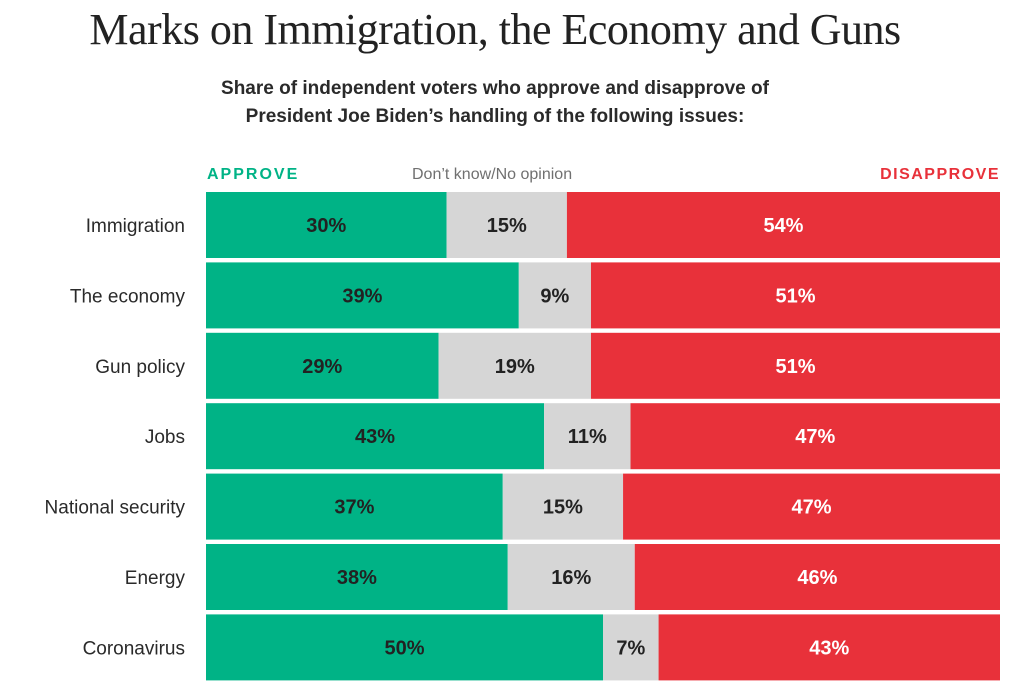 The height and width of the screenshot is (682, 1024). I want to click on data-label: 38%, so click(357, 578).